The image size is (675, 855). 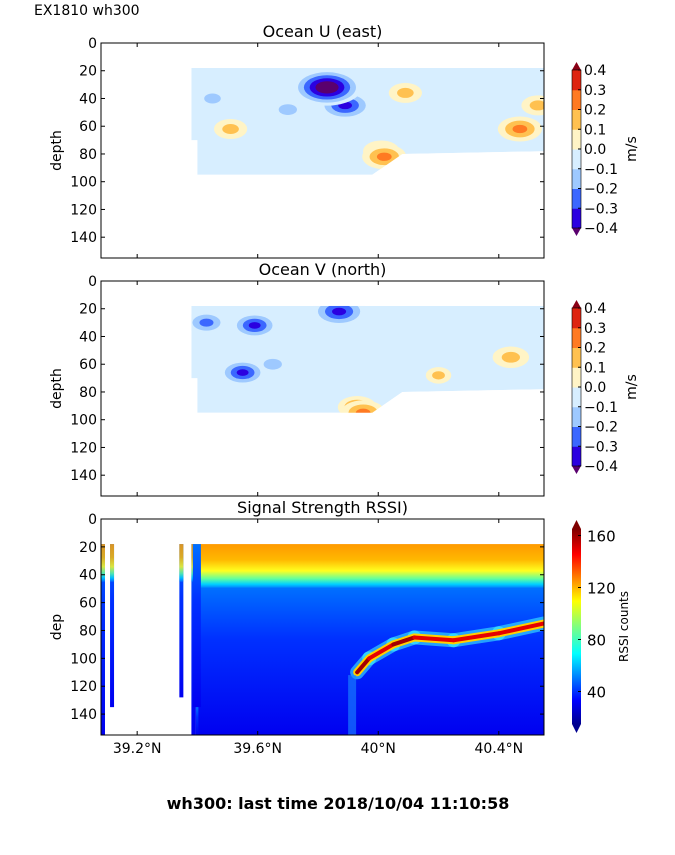 What do you see at coordinates (601, 209) in the screenshot?
I see `colorbar-tick-label: −0.3` at bounding box center [601, 209].